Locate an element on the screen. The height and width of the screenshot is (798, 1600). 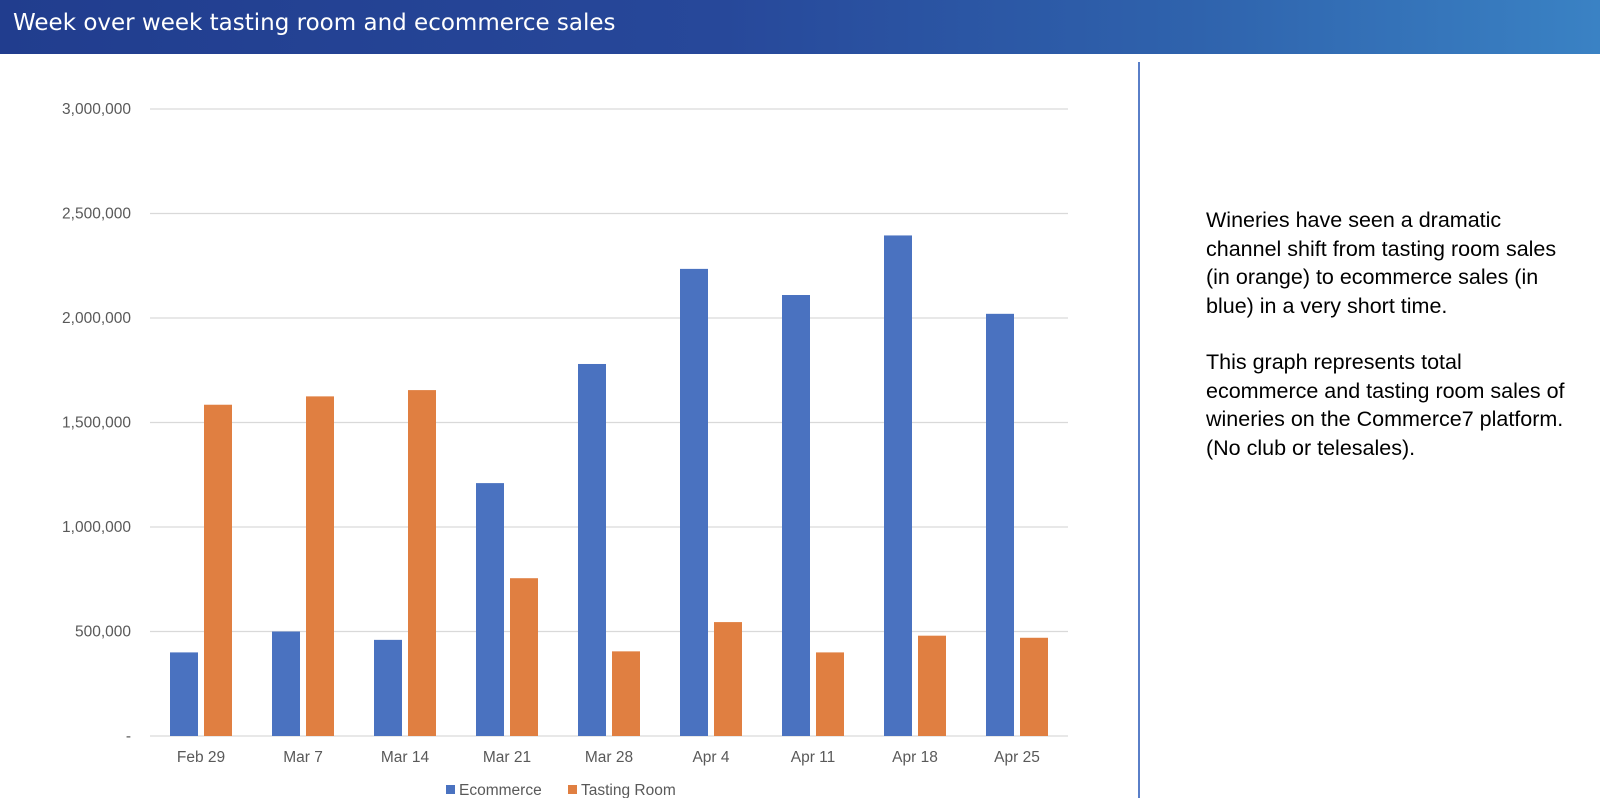
y-tick-label: 2,000,000 is located at coordinates (96, 318).